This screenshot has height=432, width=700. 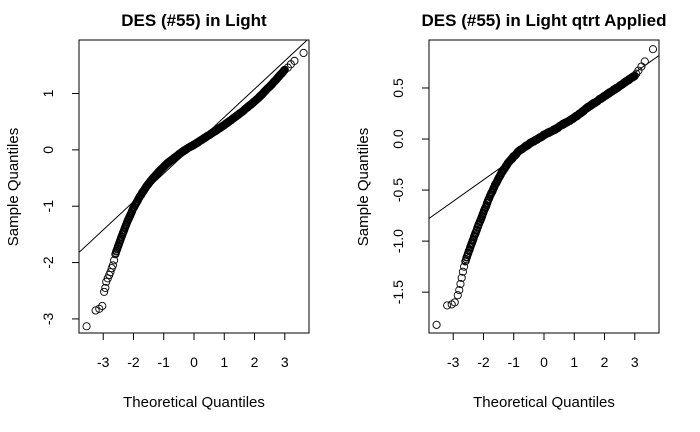 What do you see at coordinates (48, 262) in the screenshot?
I see `y-tick-label: -2` at bounding box center [48, 262].